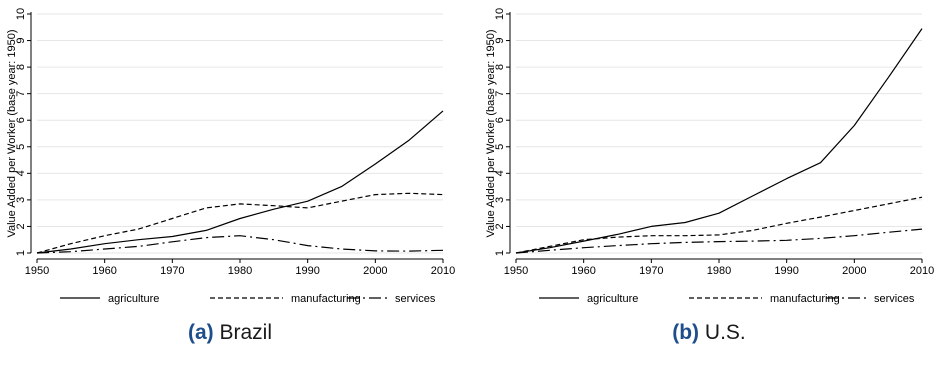  Describe the element at coordinates (725, 332) in the screenshot. I see `caption-text: U.S.` at that location.